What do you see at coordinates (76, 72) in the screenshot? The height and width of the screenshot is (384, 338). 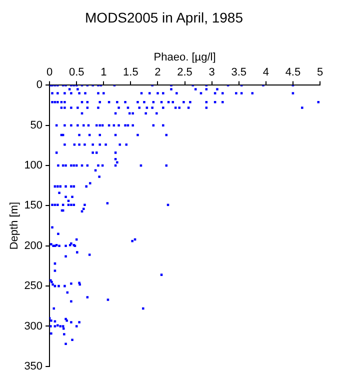 I see `x-tick-label: 0.5` at bounding box center [76, 72].